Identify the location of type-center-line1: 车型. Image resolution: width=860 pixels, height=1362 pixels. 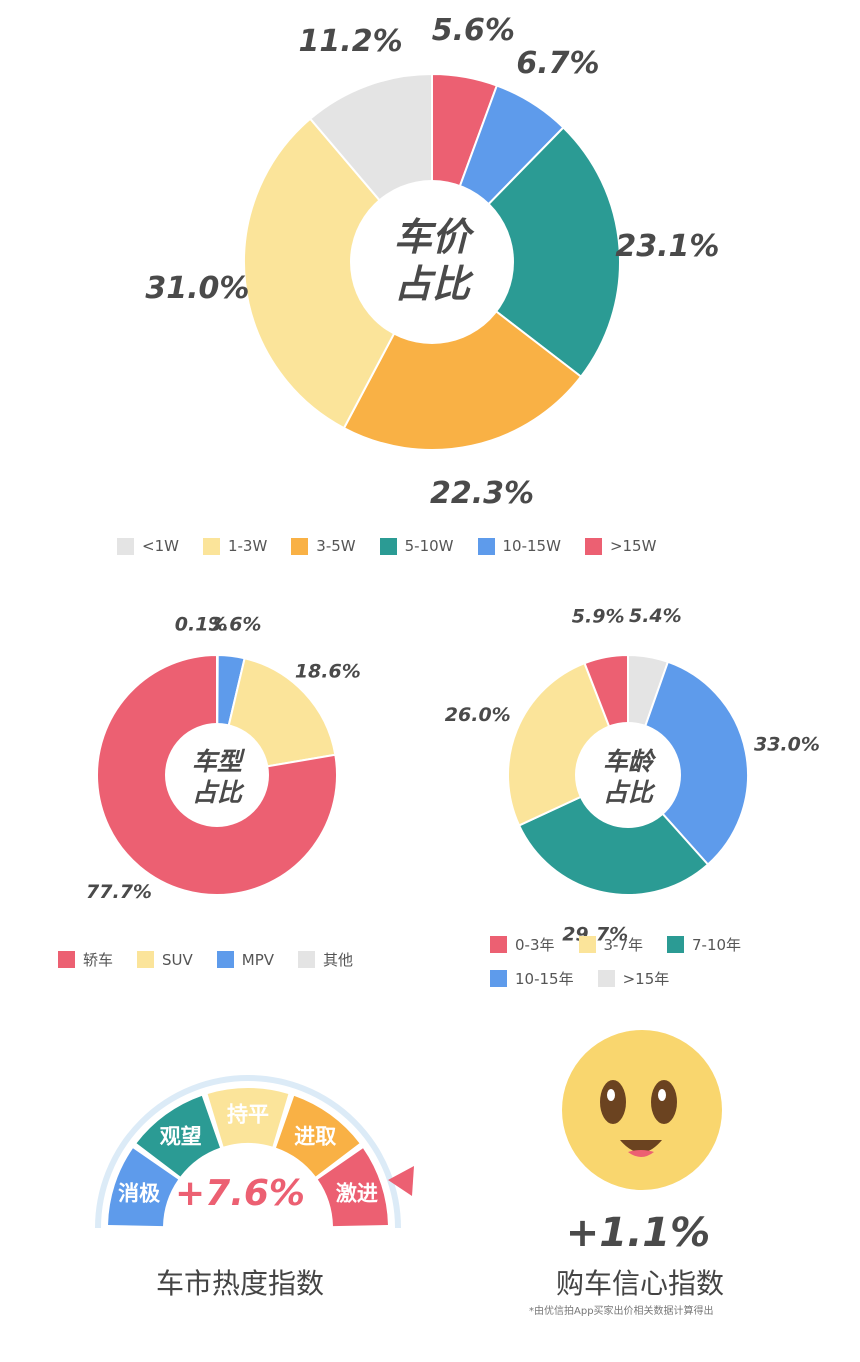
(219, 761).